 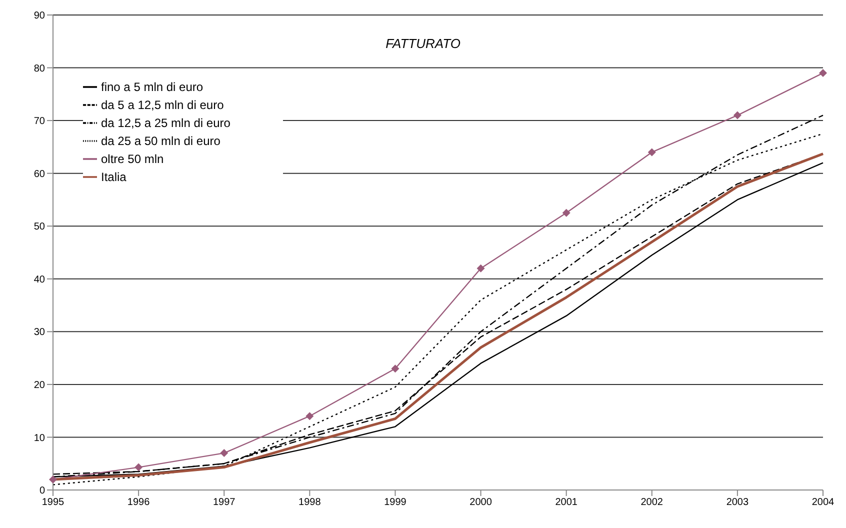 What do you see at coordinates (224, 502) in the screenshot?
I see `x-tick-label: 1997` at bounding box center [224, 502].